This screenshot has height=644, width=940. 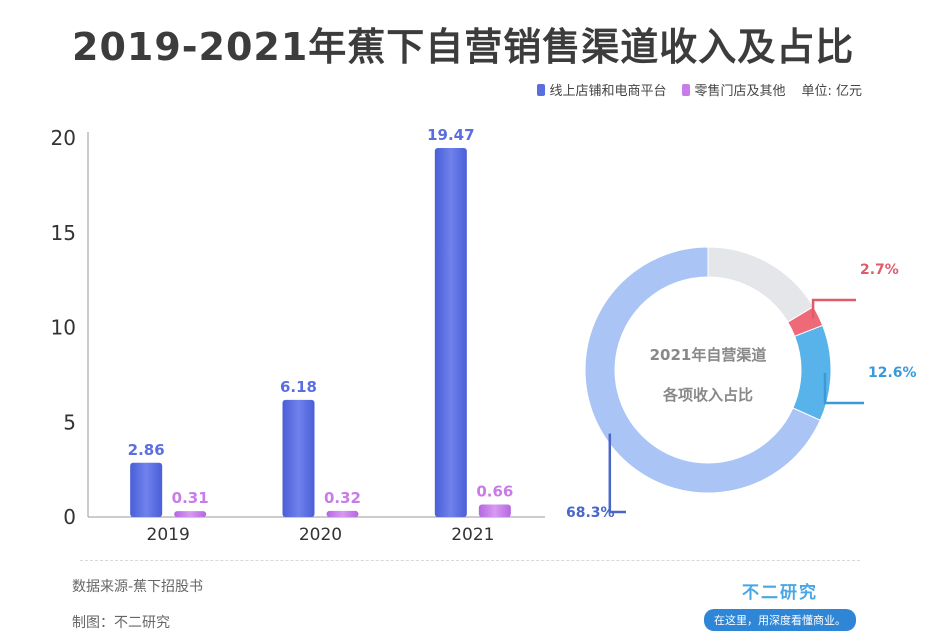 I want to click on donut-center-title-1: 2021年自营渠道, so click(x=708, y=355).